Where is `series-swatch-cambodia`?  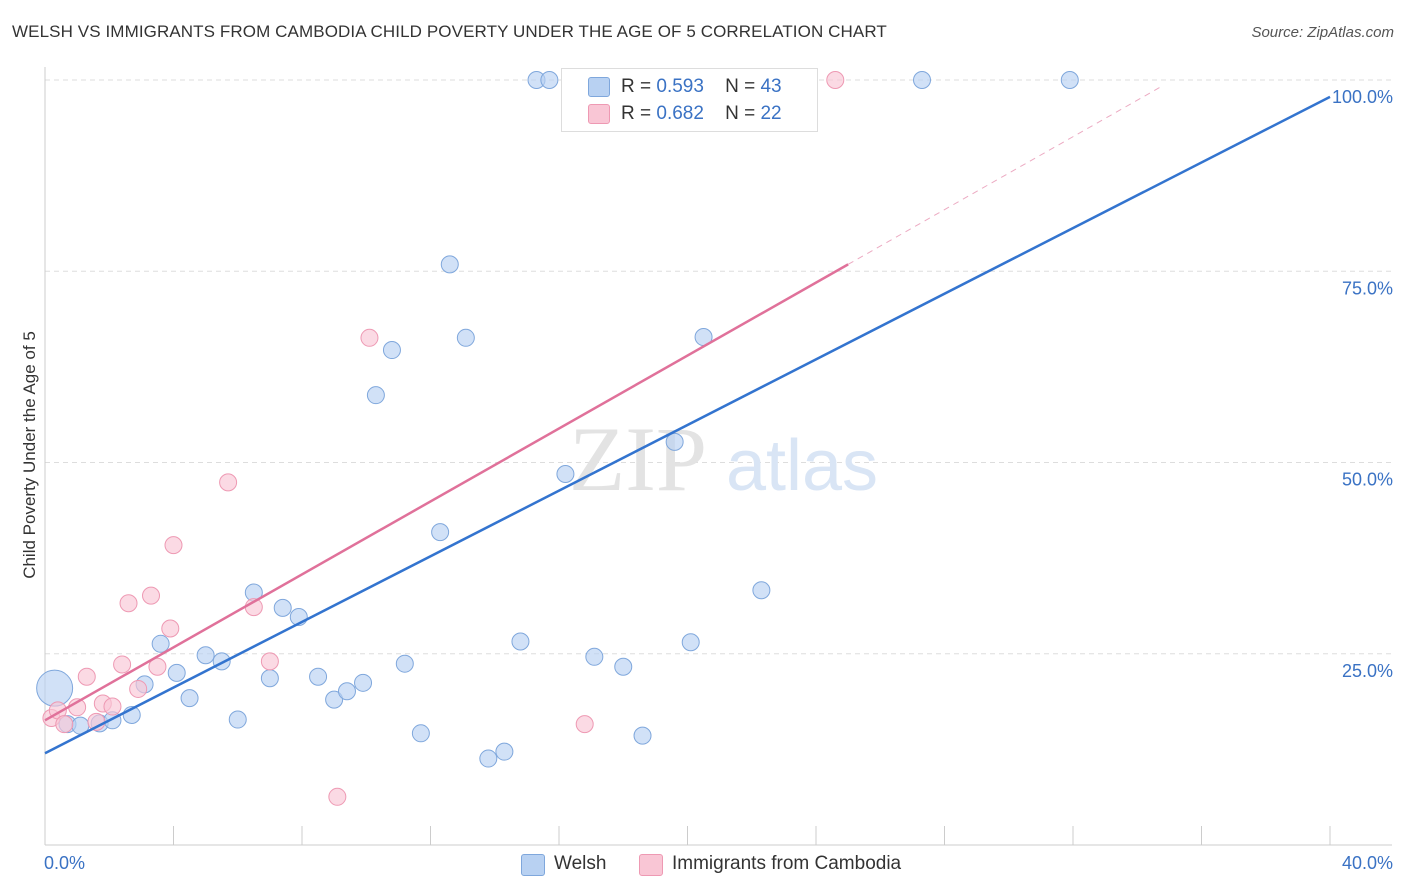 series-swatch-cambodia is located at coordinates (651, 865).